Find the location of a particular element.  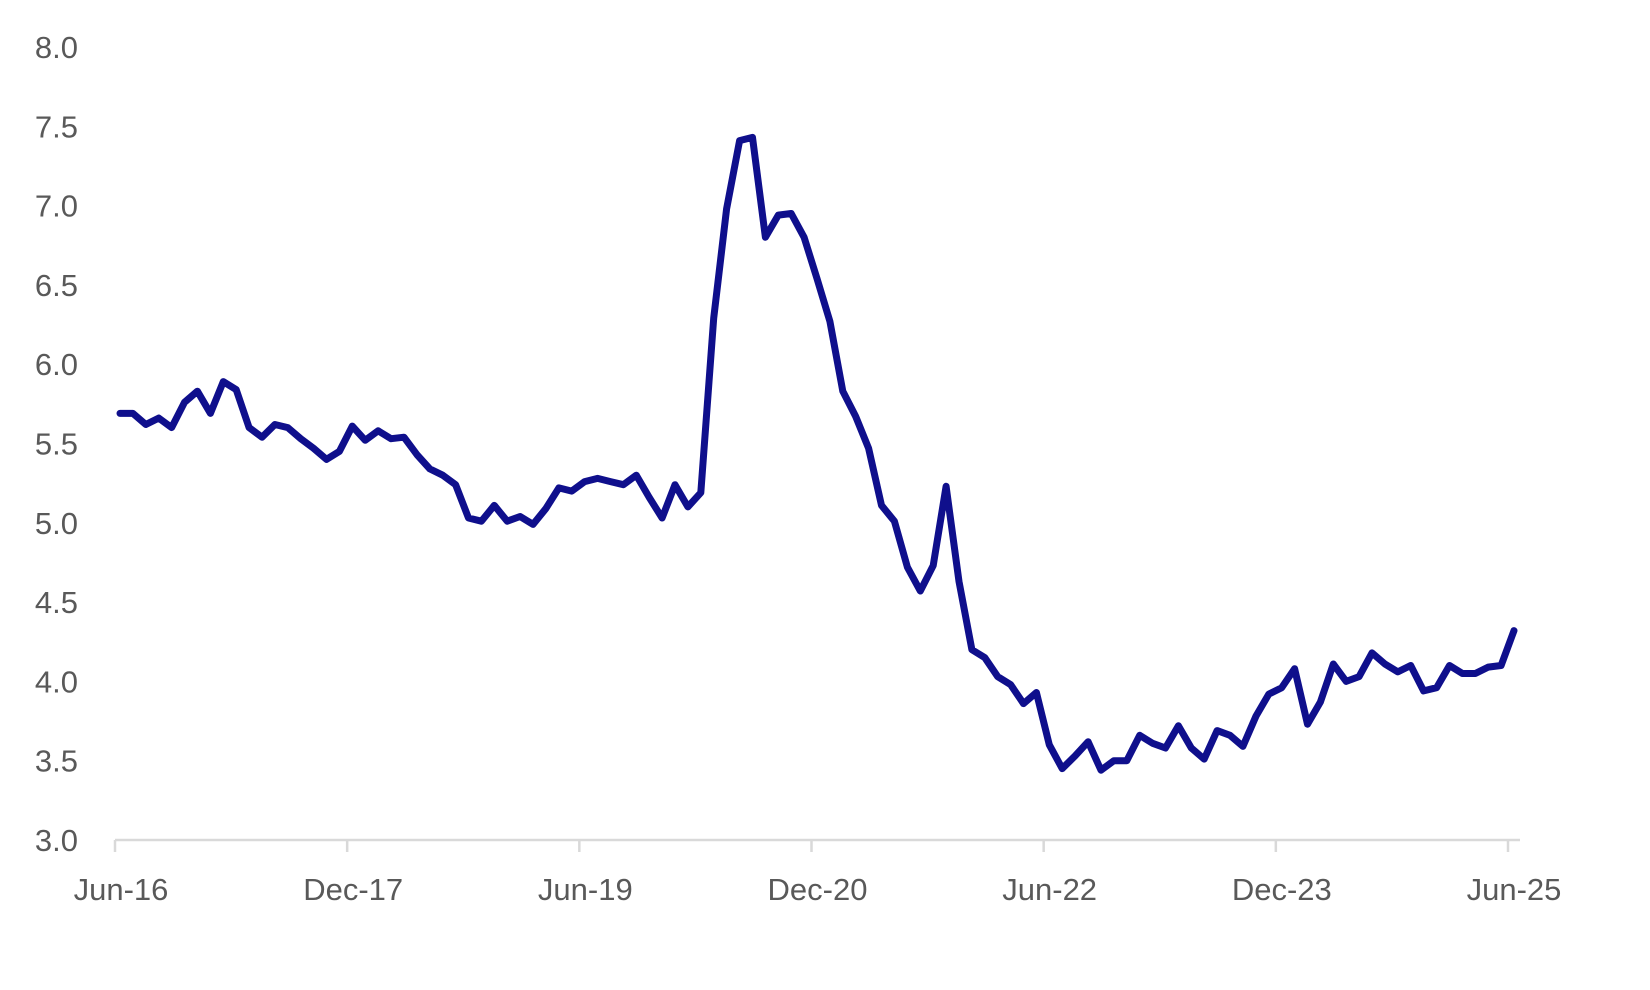

y-tick-label: 4.5 is located at coordinates (56, 602).